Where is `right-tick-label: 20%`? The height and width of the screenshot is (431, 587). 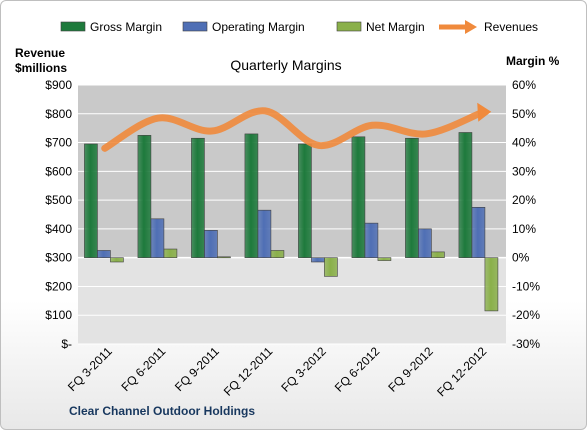
right-tick-label: 20% is located at coordinates (524, 200).